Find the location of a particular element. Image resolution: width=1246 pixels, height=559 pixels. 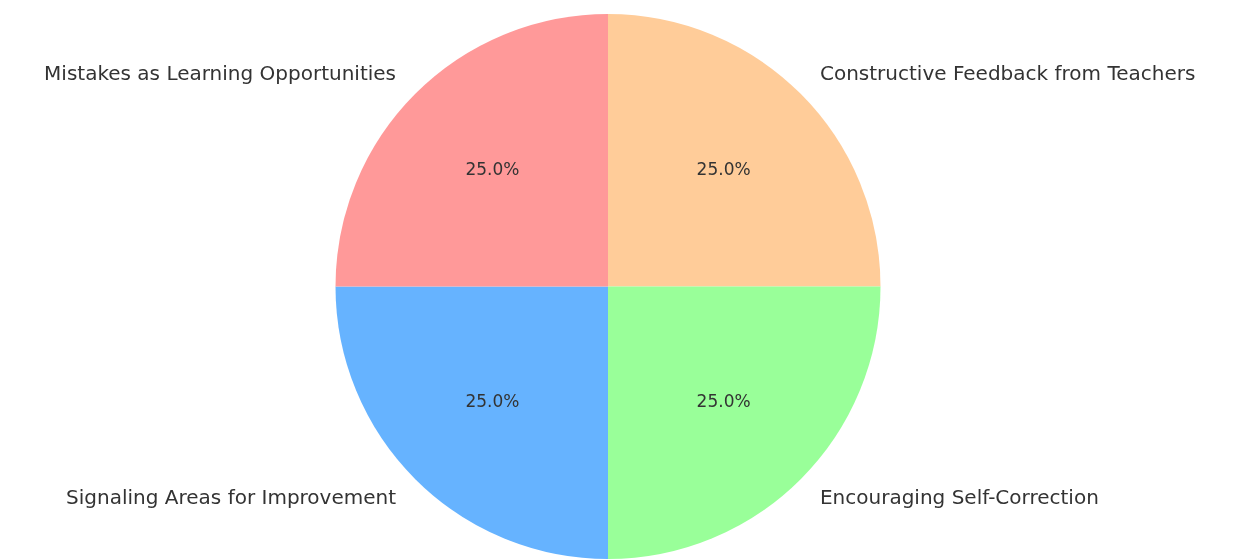

slice-label: Signaling Areas for Improvement is located at coordinates (231, 496).